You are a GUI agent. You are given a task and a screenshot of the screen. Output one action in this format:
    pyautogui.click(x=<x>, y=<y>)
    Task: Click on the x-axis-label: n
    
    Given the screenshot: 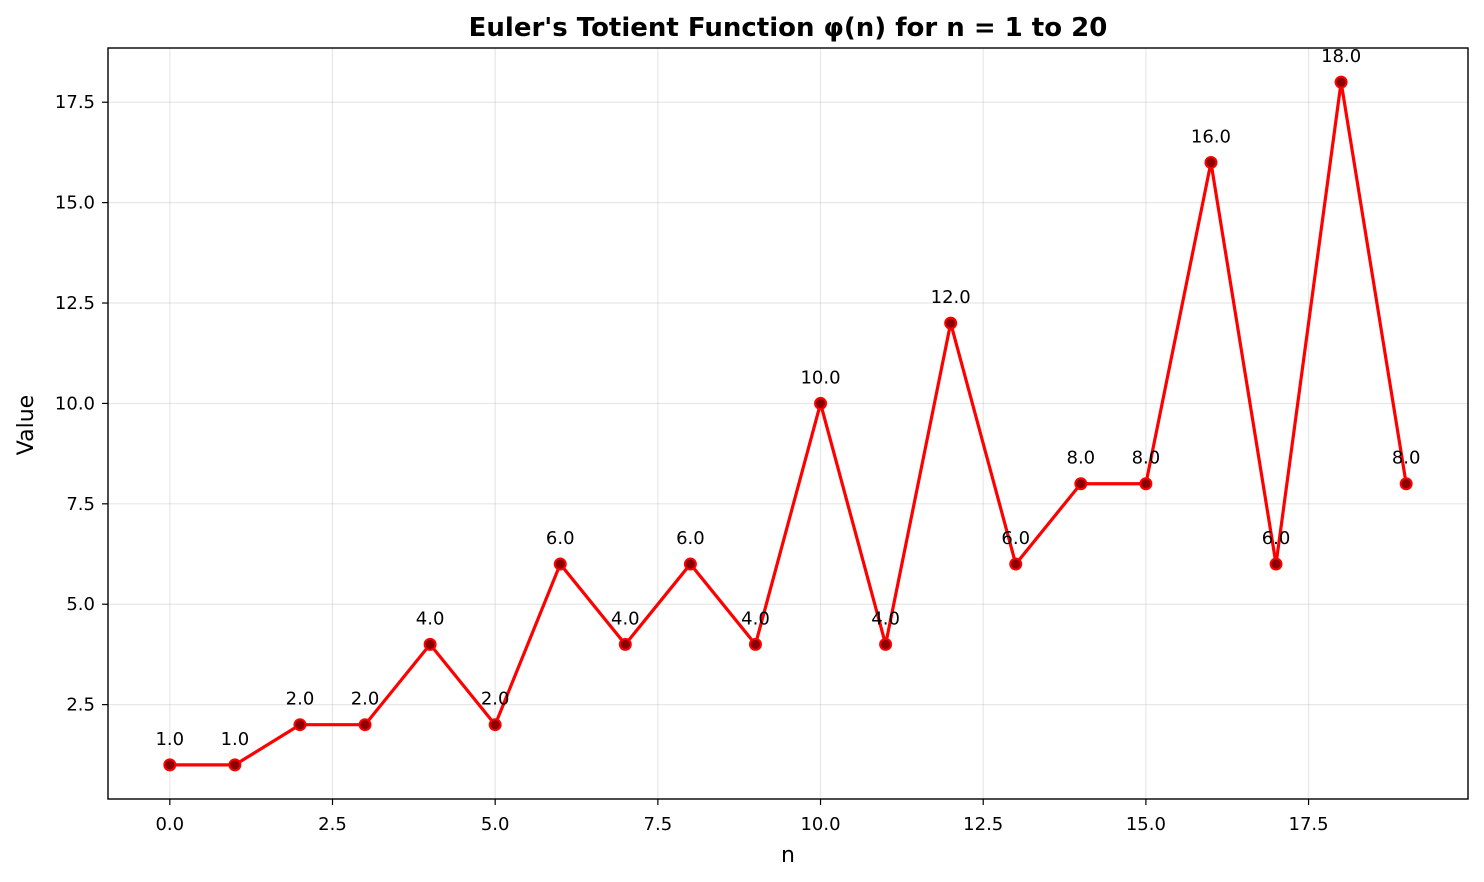 What is the action you would take?
    pyautogui.click(x=788, y=855)
    